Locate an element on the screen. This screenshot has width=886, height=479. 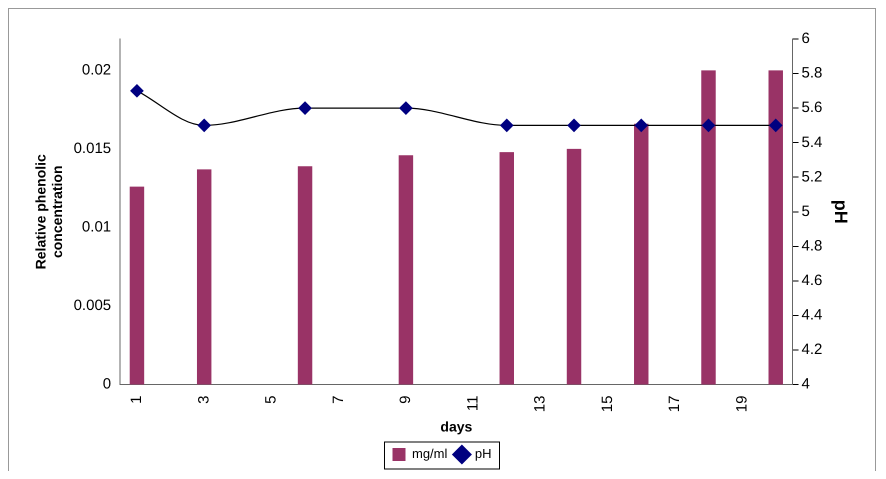
x-tick-label: 5 is located at coordinates (271, 400).